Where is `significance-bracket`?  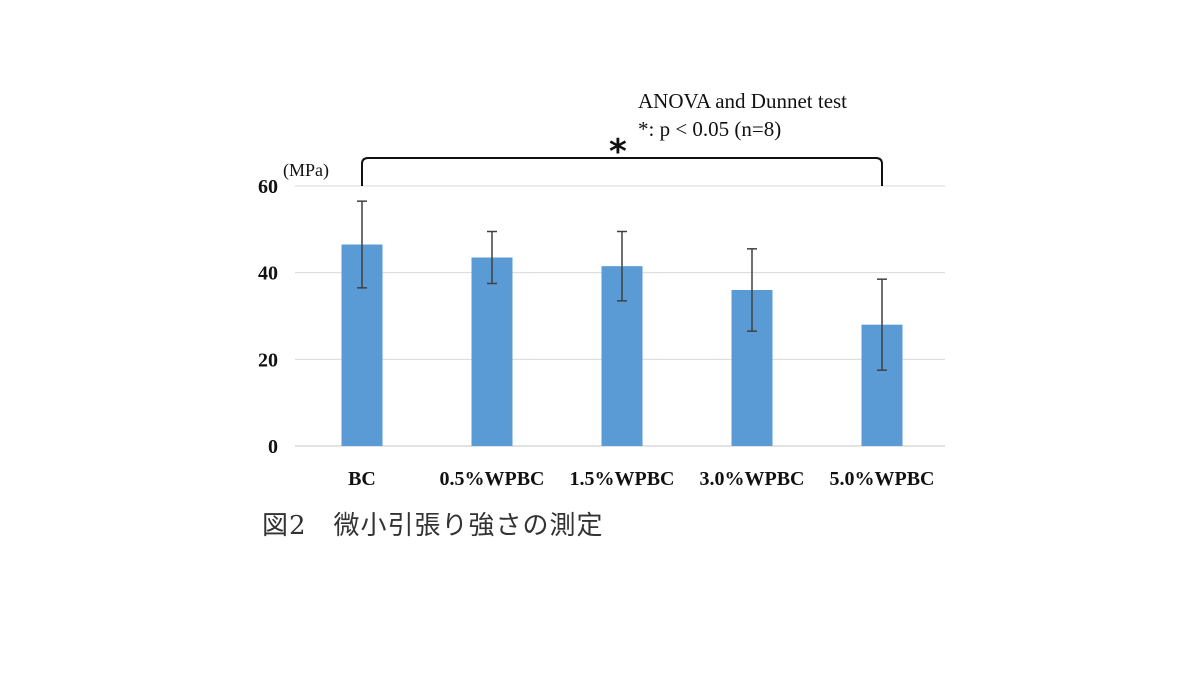
significance-bracket is located at coordinates (622, 171).